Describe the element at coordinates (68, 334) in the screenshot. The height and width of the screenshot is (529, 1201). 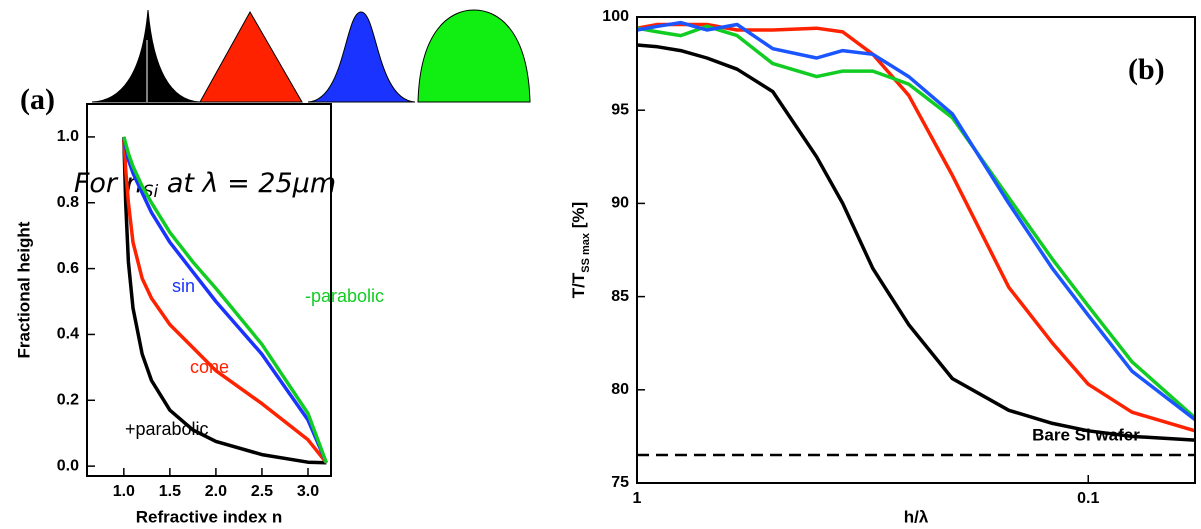
I see `y-tick-label: 0.4` at that location.